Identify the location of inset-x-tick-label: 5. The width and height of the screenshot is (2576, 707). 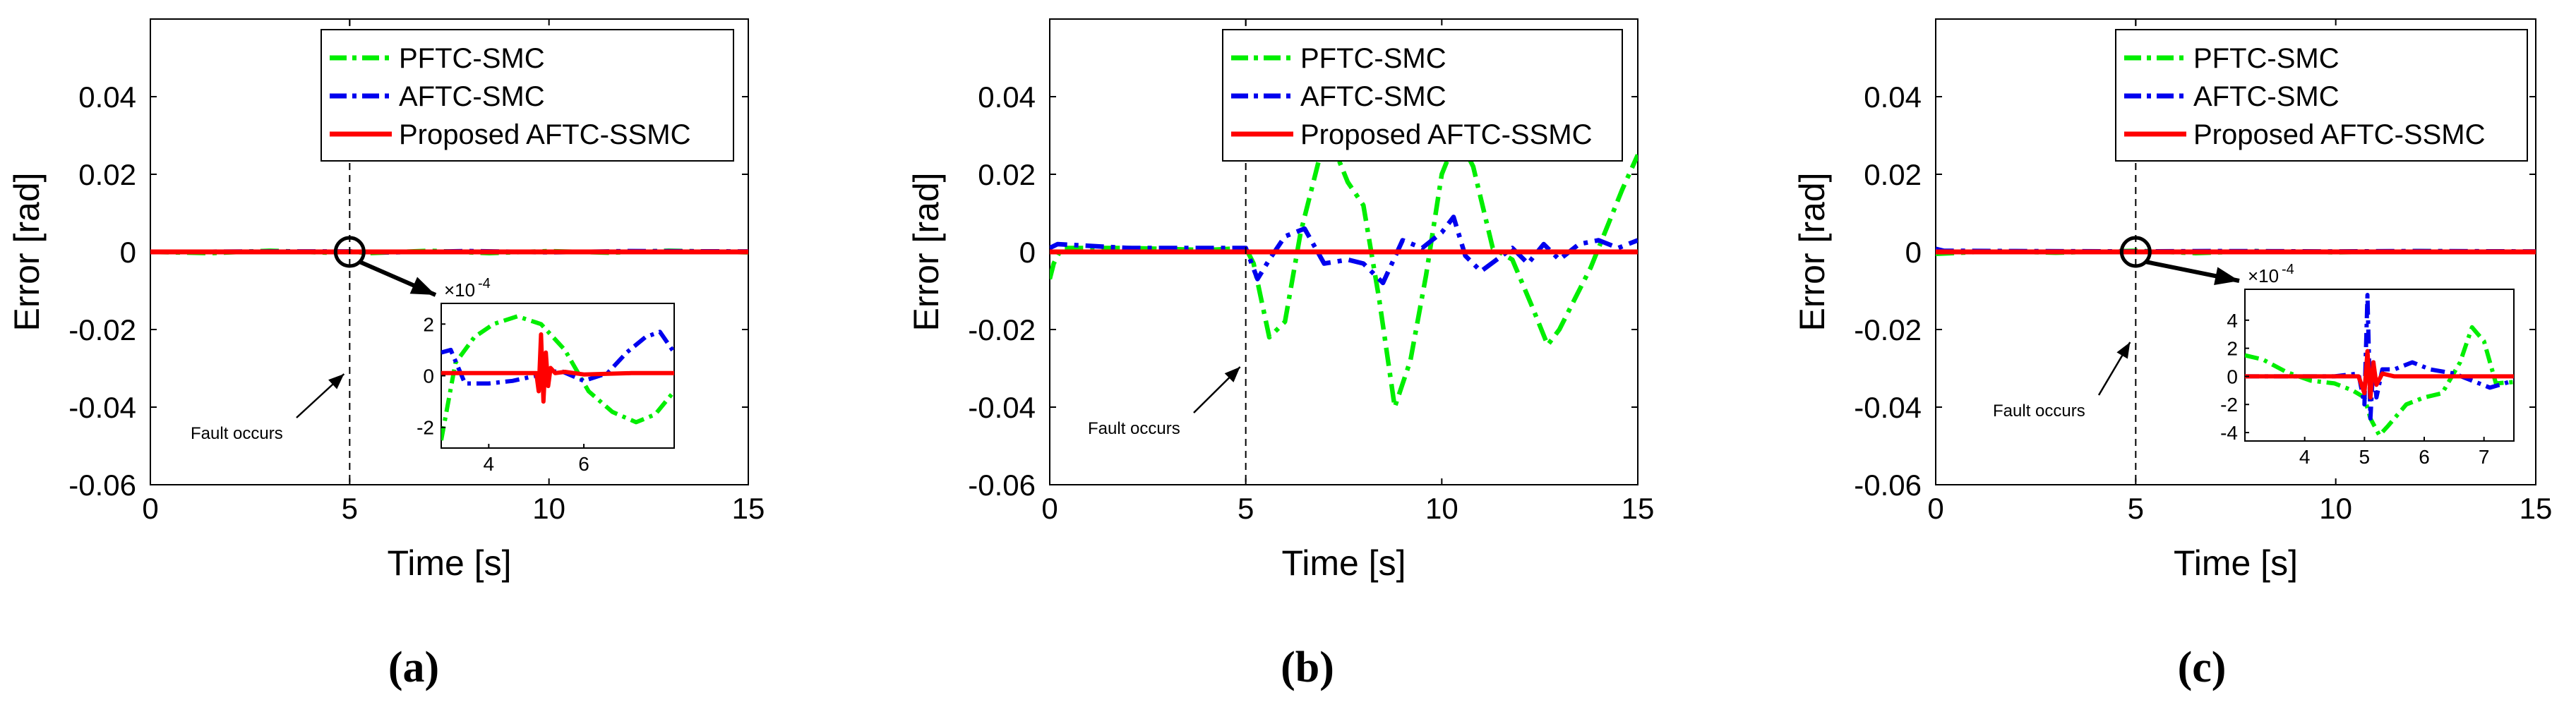
(2365, 457).